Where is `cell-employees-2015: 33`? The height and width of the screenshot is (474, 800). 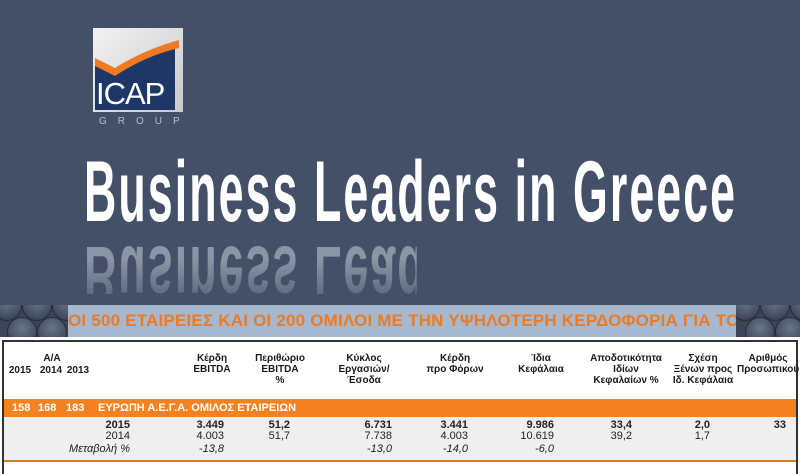
cell-employees-2015: 33 is located at coordinates (779, 425).